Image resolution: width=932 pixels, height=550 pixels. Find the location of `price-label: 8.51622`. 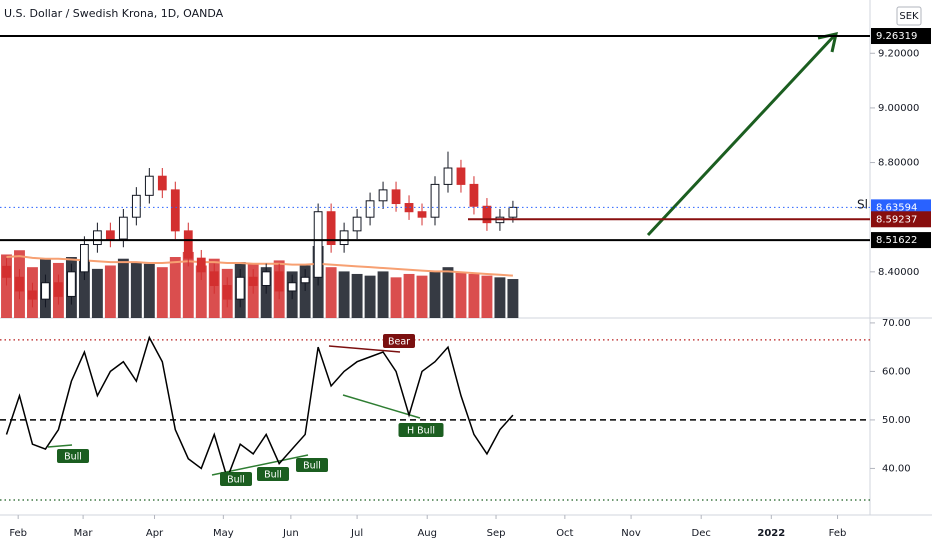

price-label: 8.51622 is located at coordinates (896, 240).